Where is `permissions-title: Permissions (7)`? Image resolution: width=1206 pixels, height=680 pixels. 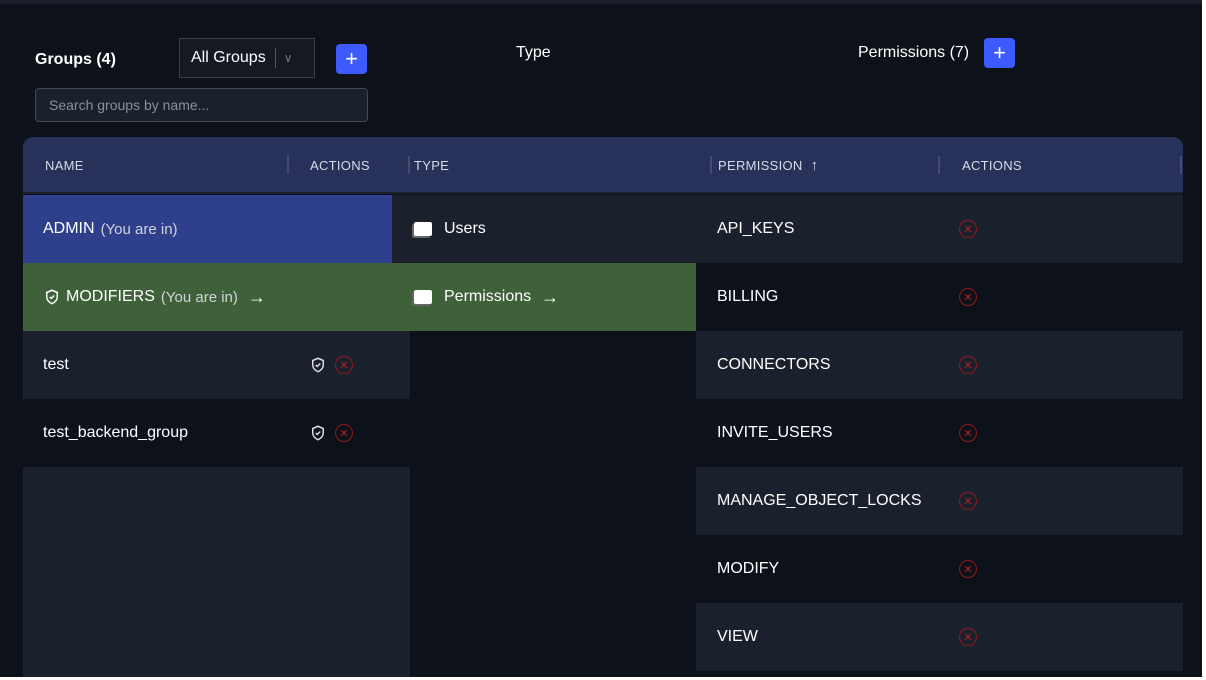 permissions-title: Permissions (7) is located at coordinates (914, 52).